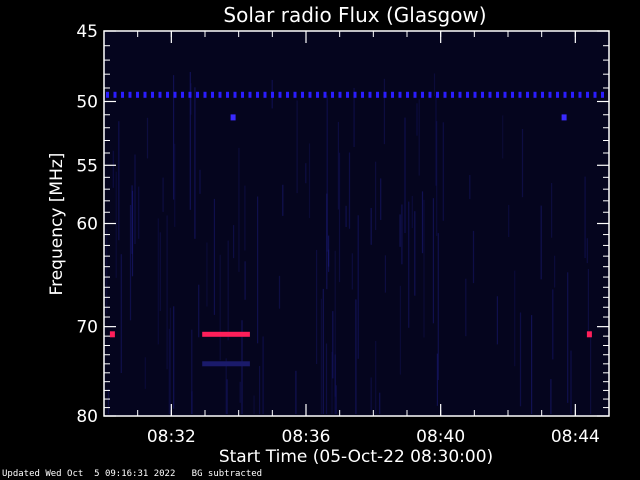 This screenshot has width=640, height=480. I want to click on chart-title: Solar radio Flux (Glasgow), so click(354, 15).